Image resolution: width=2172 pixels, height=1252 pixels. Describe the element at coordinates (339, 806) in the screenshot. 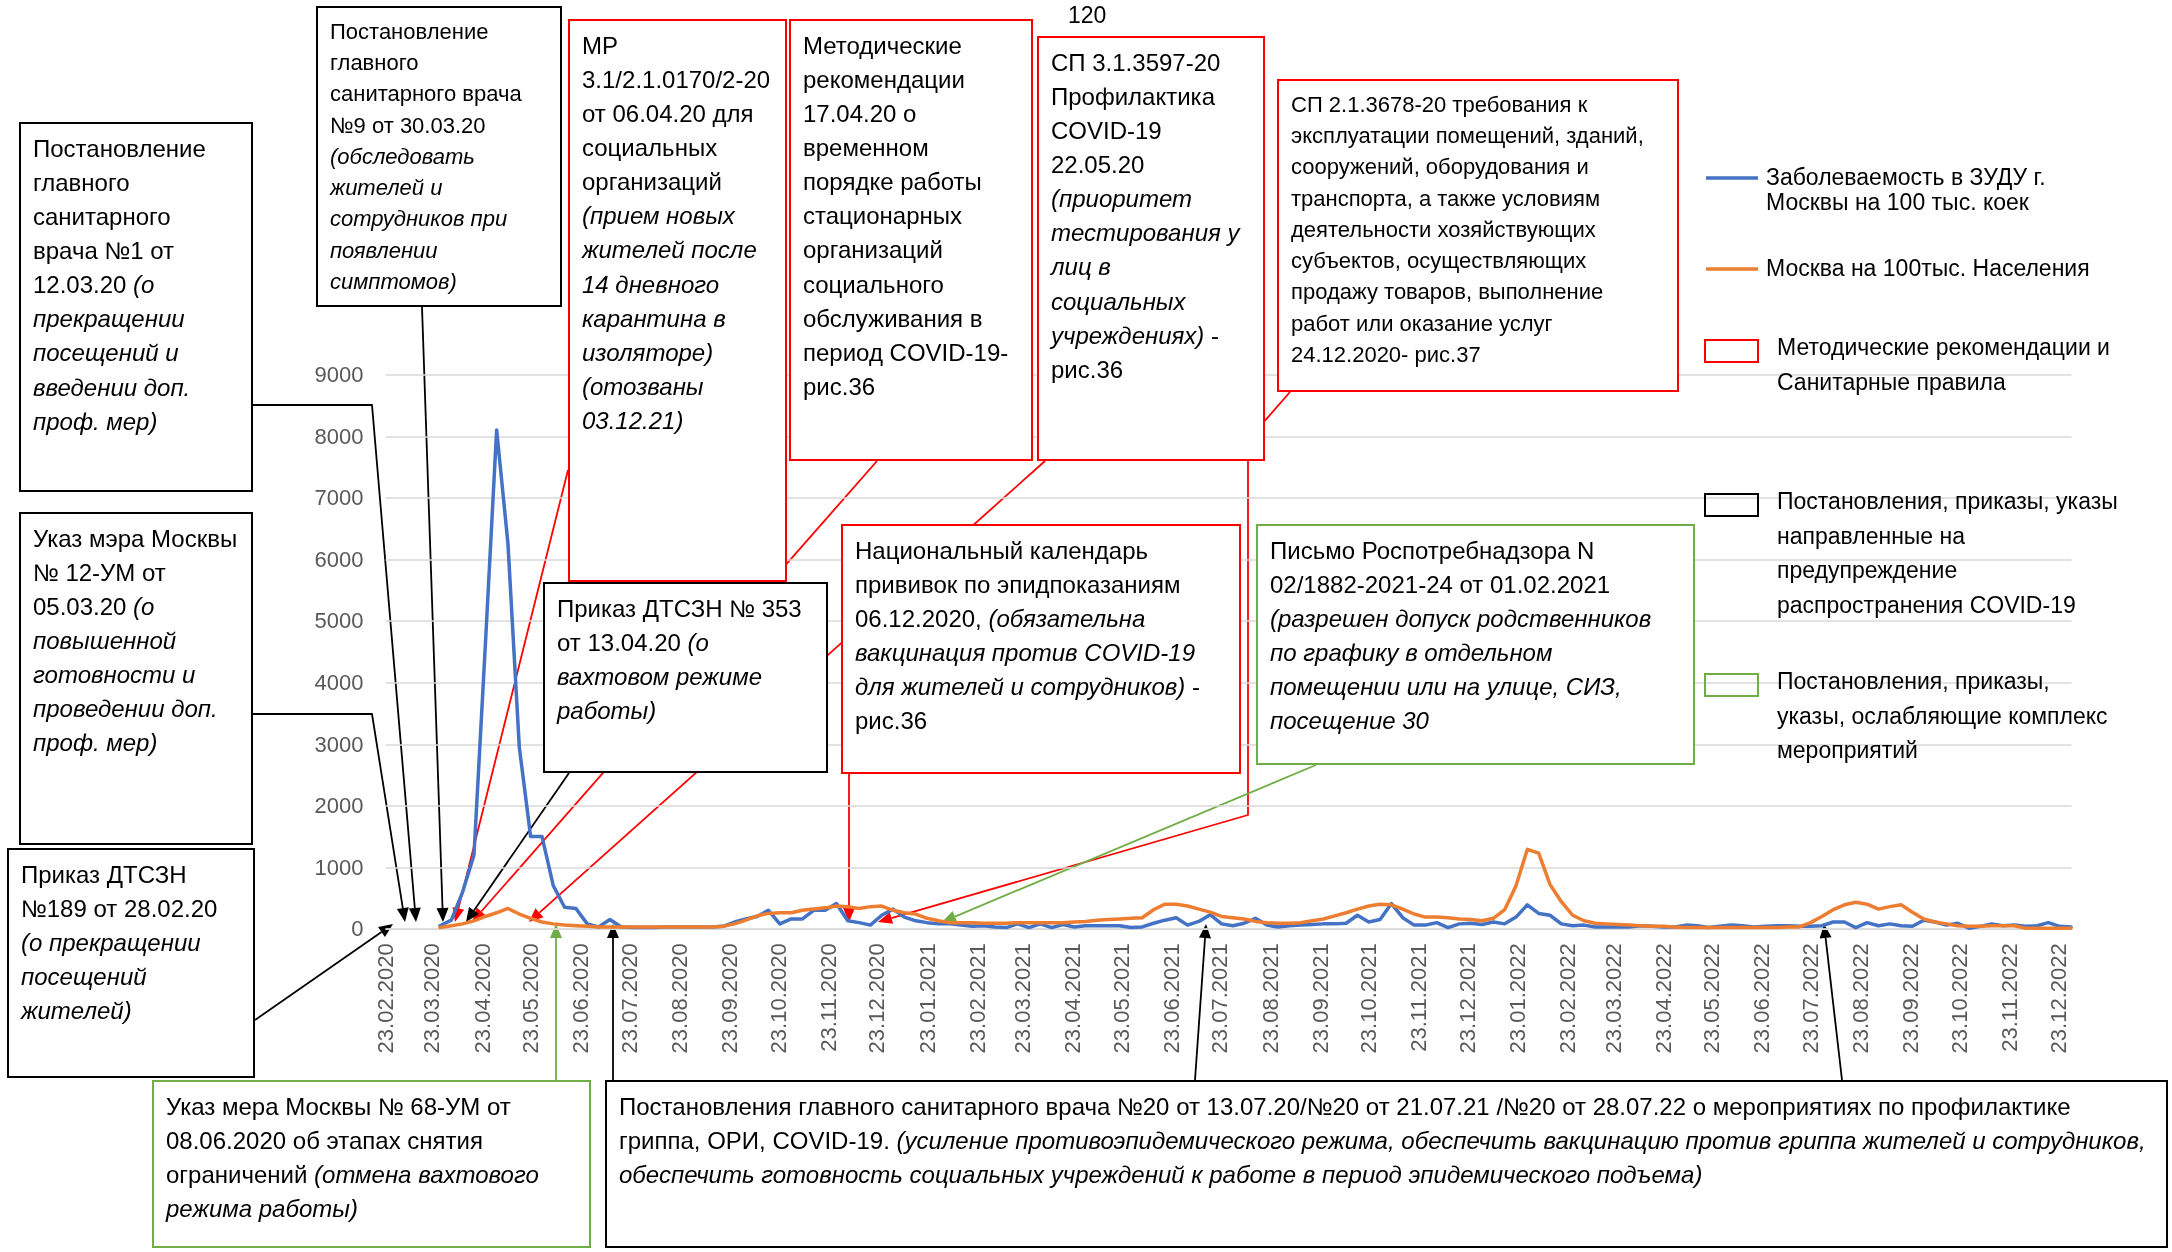

I see `y-tick-label: 2000` at that location.